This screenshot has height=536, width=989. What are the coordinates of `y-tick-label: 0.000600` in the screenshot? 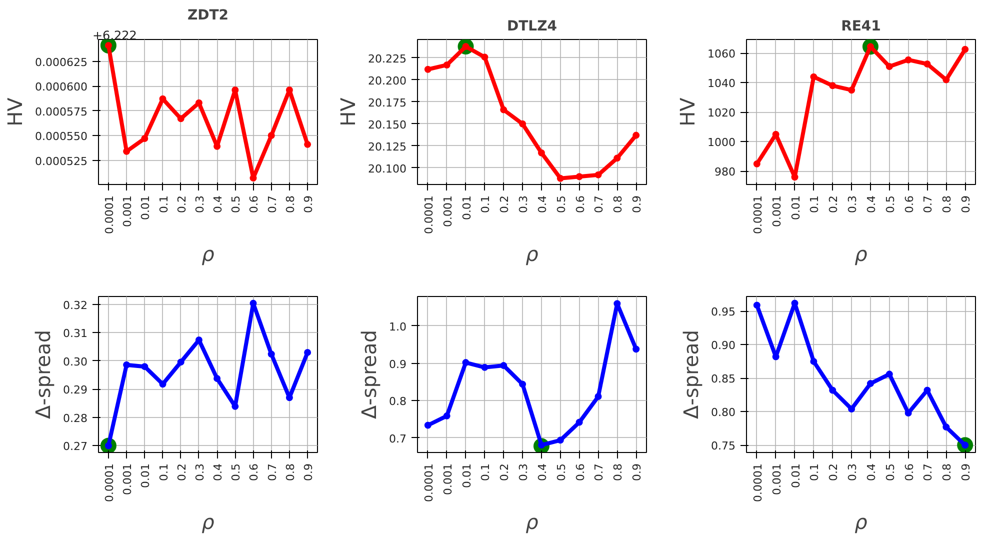 It's located at (61, 87).